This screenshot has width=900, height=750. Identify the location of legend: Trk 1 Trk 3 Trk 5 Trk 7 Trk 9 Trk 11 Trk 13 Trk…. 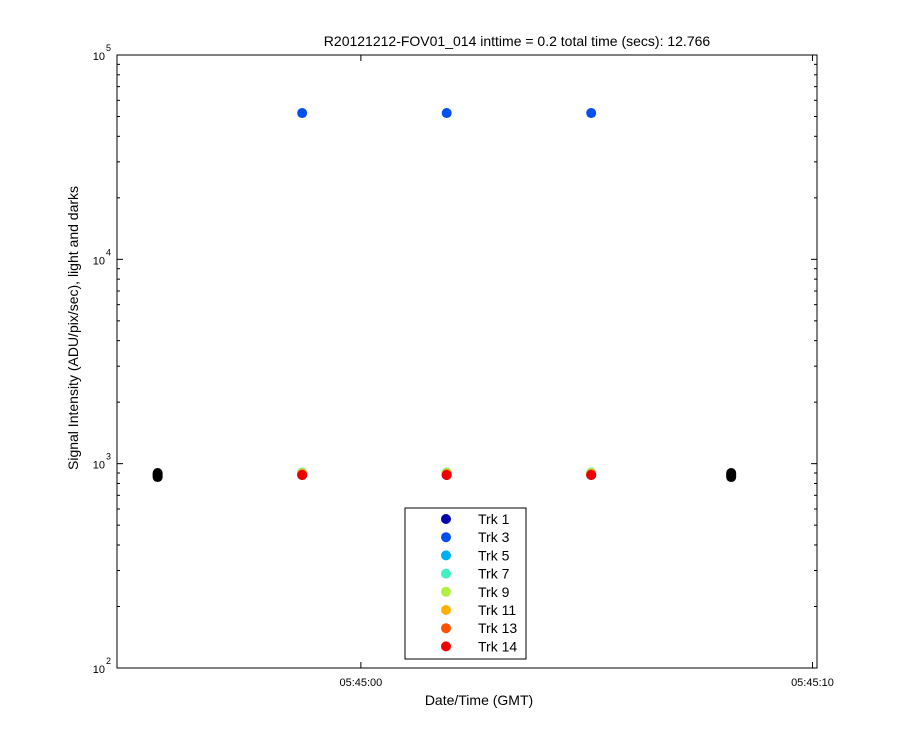
(465, 583).